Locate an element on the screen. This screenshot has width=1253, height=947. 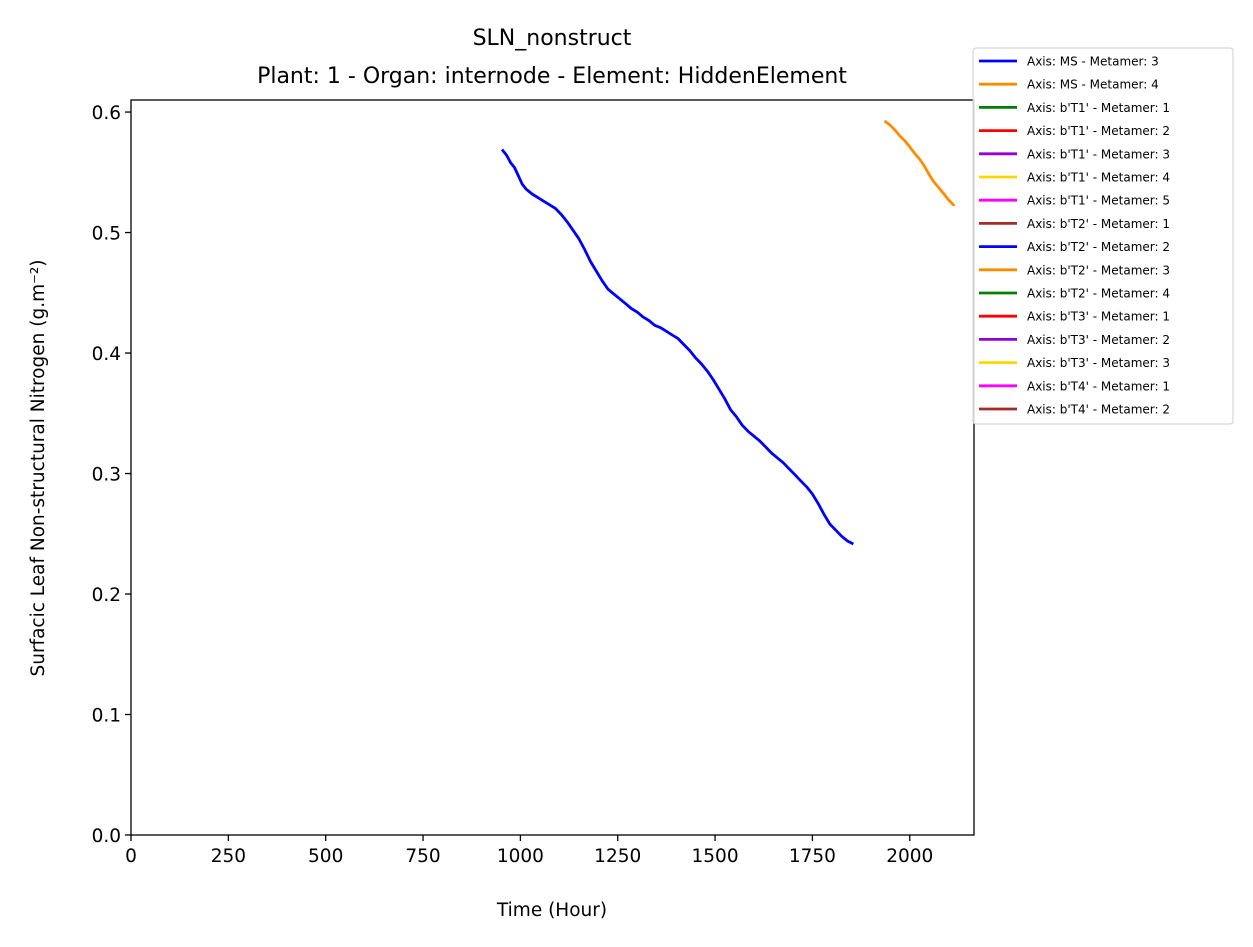
legend-label-4: Axis: b'T1' - Metamer: 2 is located at coordinates (1098, 131).